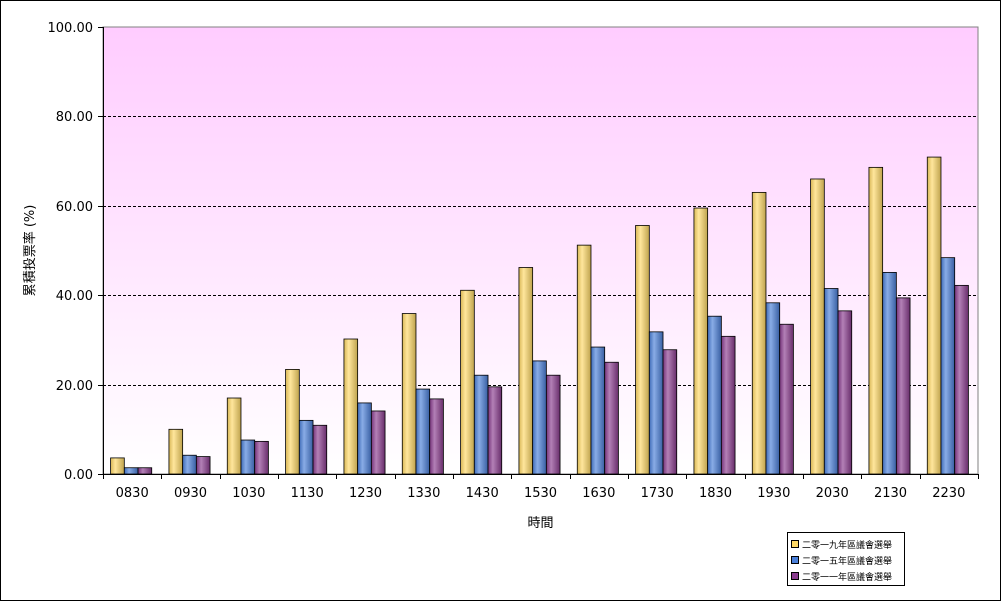 The height and width of the screenshot is (601, 1001). What do you see at coordinates (74, 207) in the screenshot?
I see `y-tick-label: 60.00` at bounding box center [74, 207].